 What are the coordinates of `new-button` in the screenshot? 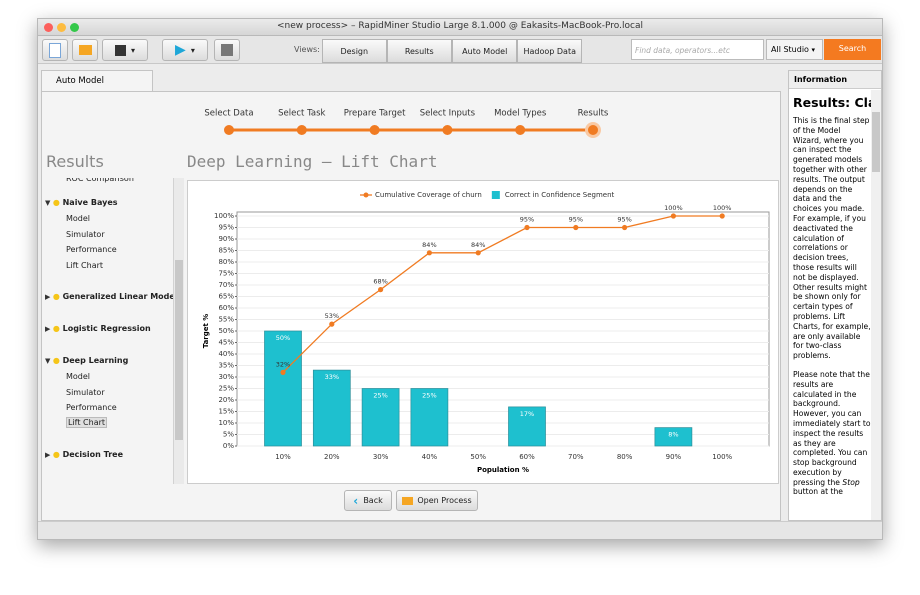 It's located at (55, 50).